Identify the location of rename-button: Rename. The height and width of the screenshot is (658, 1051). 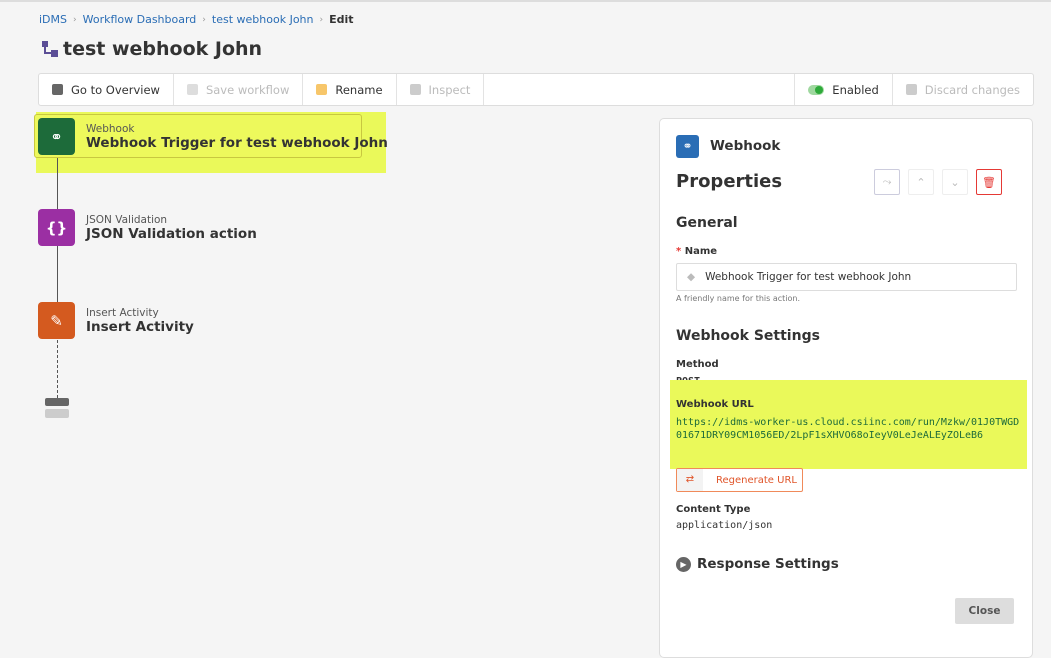
(350, 89).